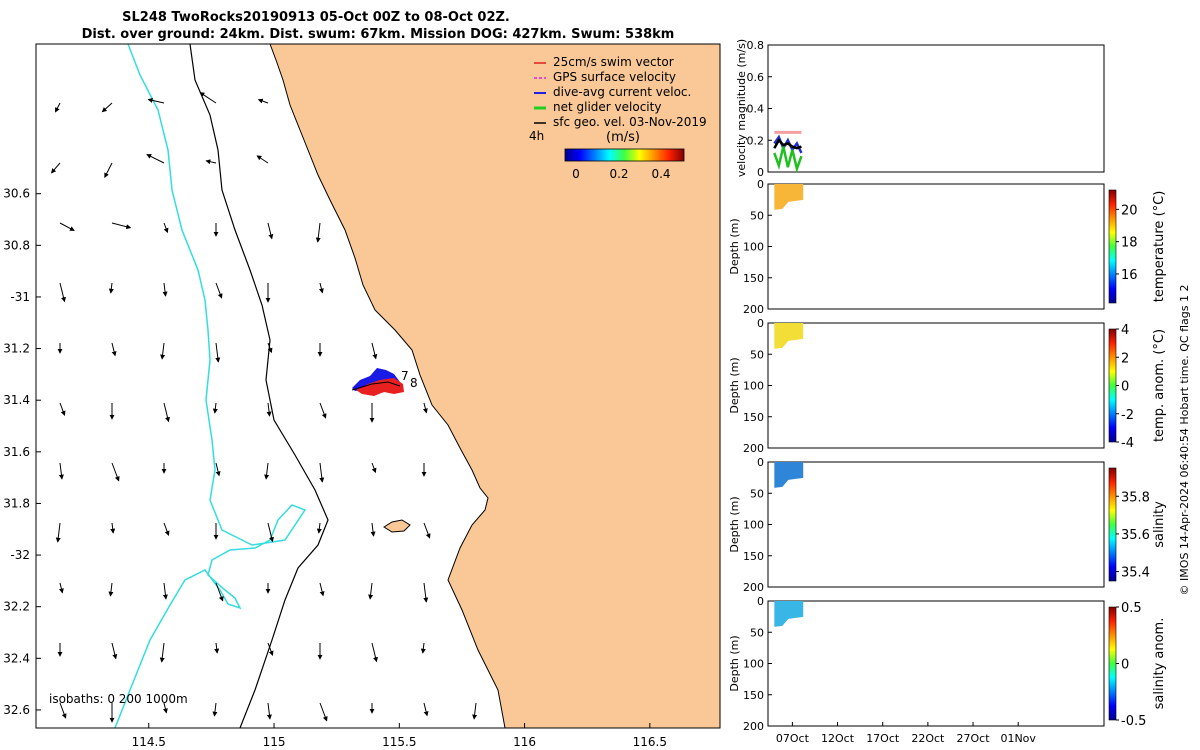  What do you see at coordinates (16, 658) in the screenshot?
I see `map-y-tick-label: 32.4` at bounding box center [16, 658].